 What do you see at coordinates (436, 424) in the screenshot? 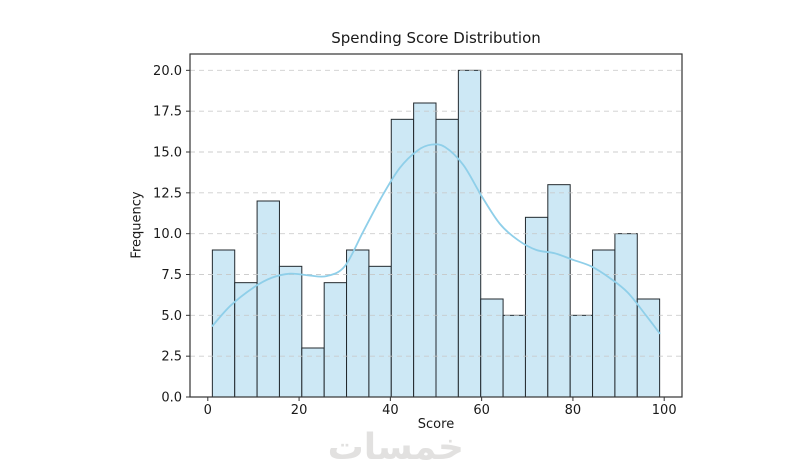
I see `x-axis-label: Score` at bounding box center [436, 424].